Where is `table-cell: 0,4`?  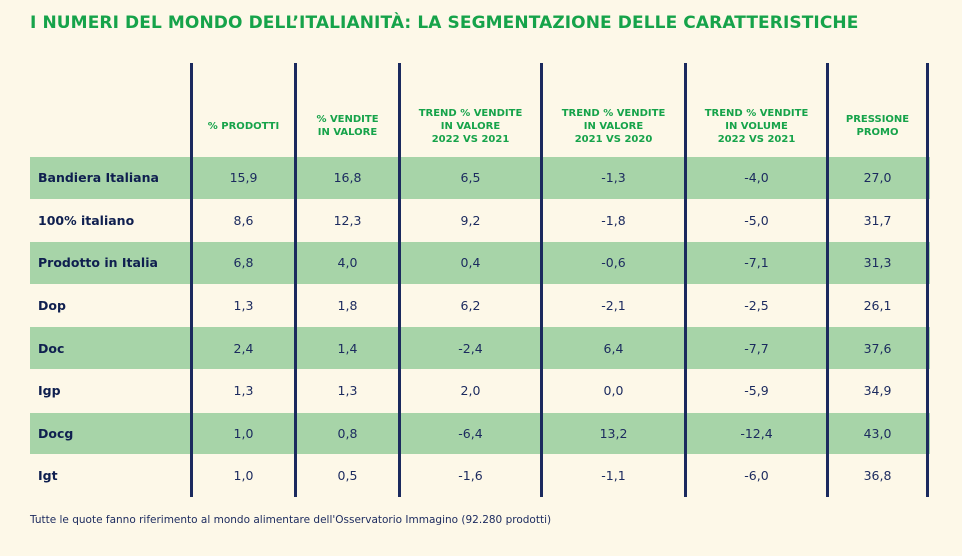
table-cell: 0,4 is located at coordinates (470, 263).